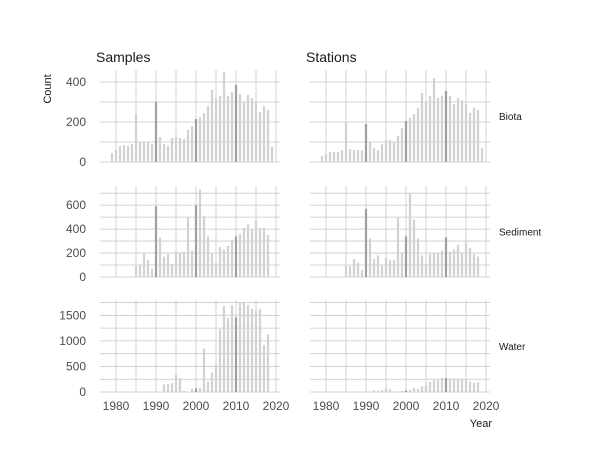 The height and width of the screenshot is (472, 590). Describe the element at coordinates (338, 157) in the screenshot. I see `bar-biota-stations-1983` at that location.